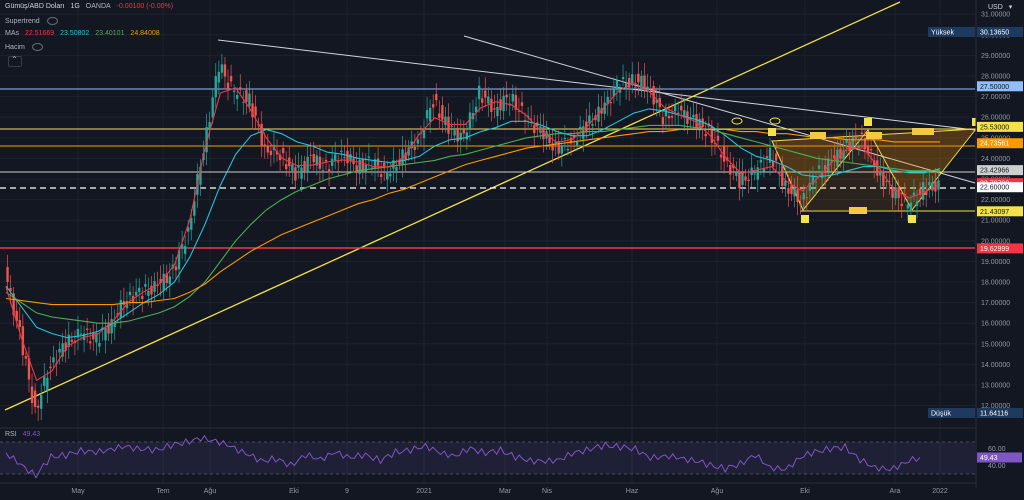  What do you see at coordinates (145, 6) in the screenshot?
I see `price-change: -0.00100 (-0.00%)` at bounding box center [145, 6].